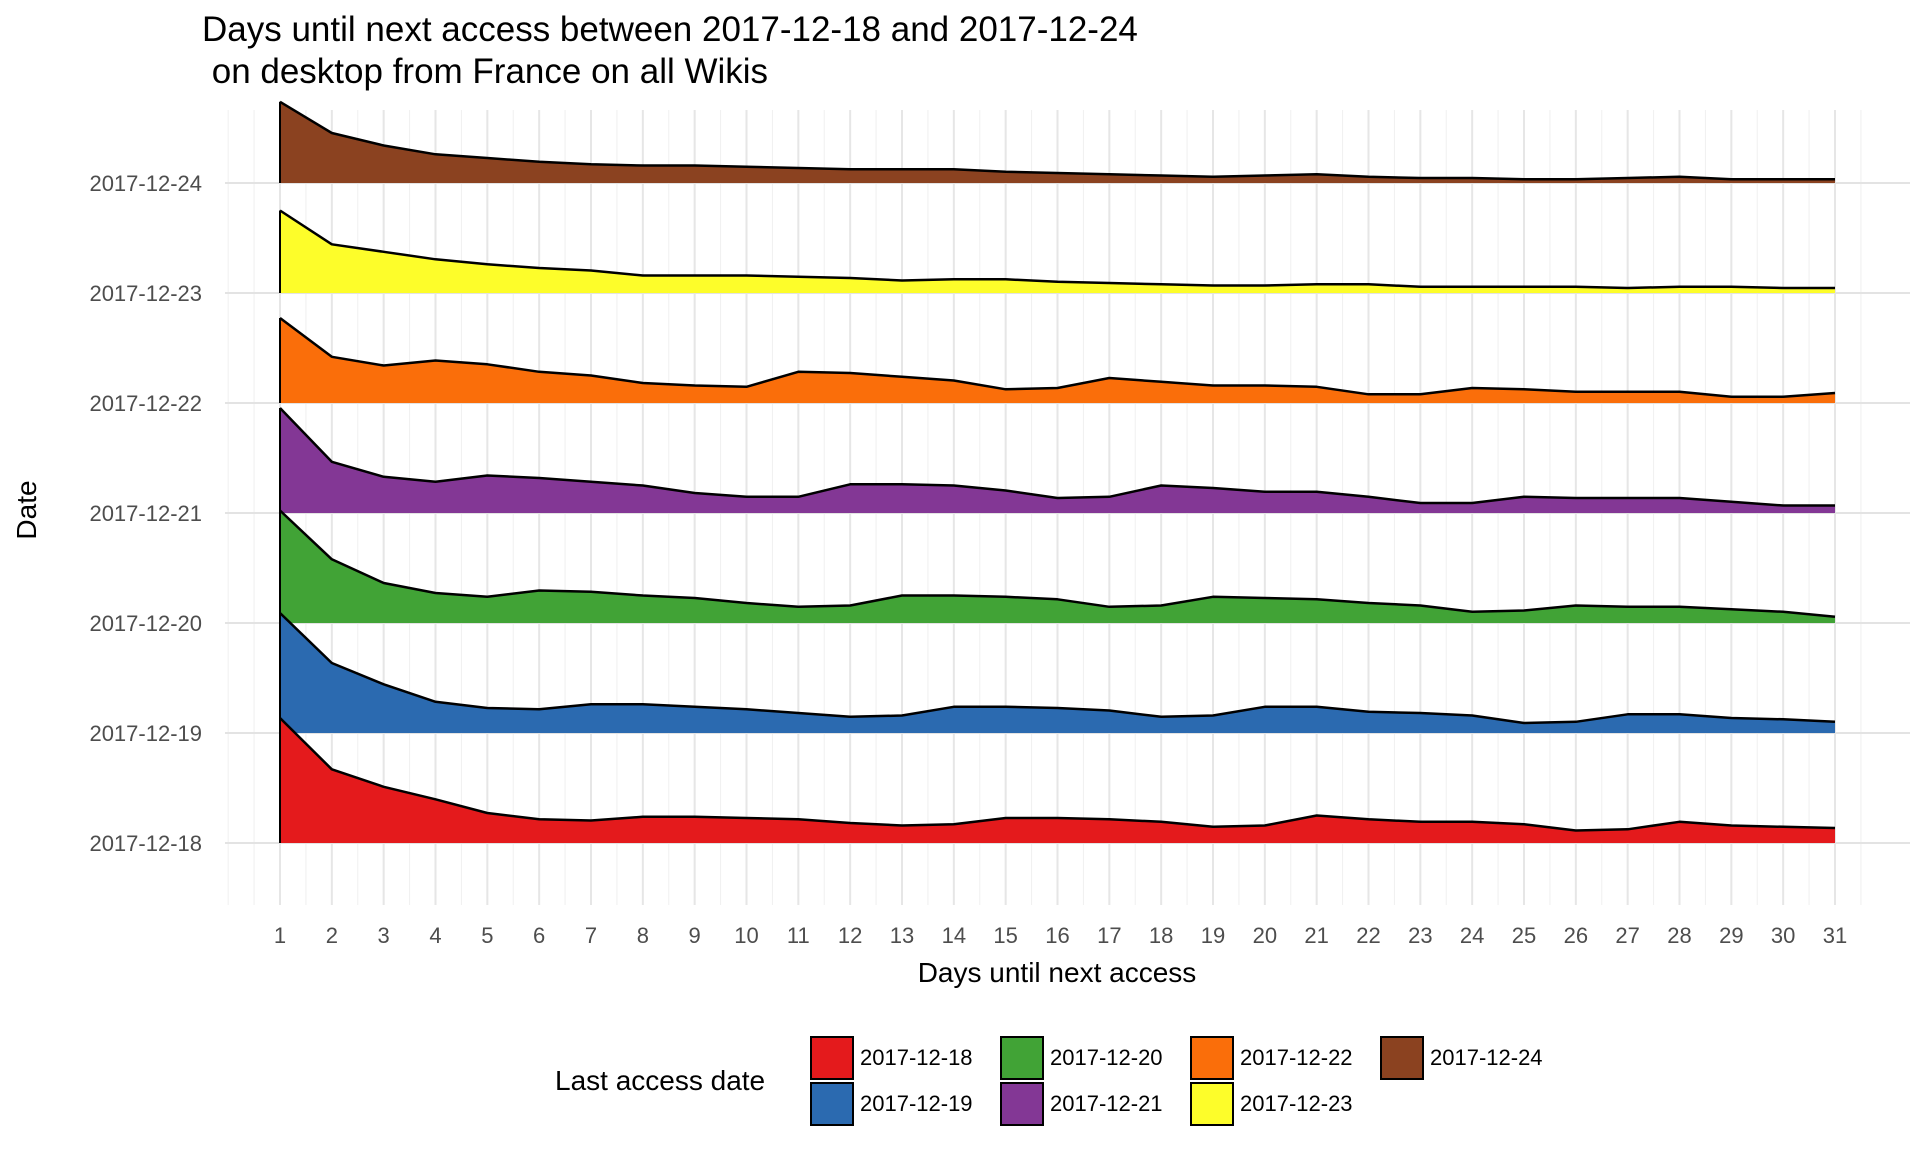 The width and height of the screenshot is (1920, 1152). What do you see at coordinates (916, 1057) in the screenshot?
I see `legend-label: 2017-12-18` at bounding box center [916, 1057].